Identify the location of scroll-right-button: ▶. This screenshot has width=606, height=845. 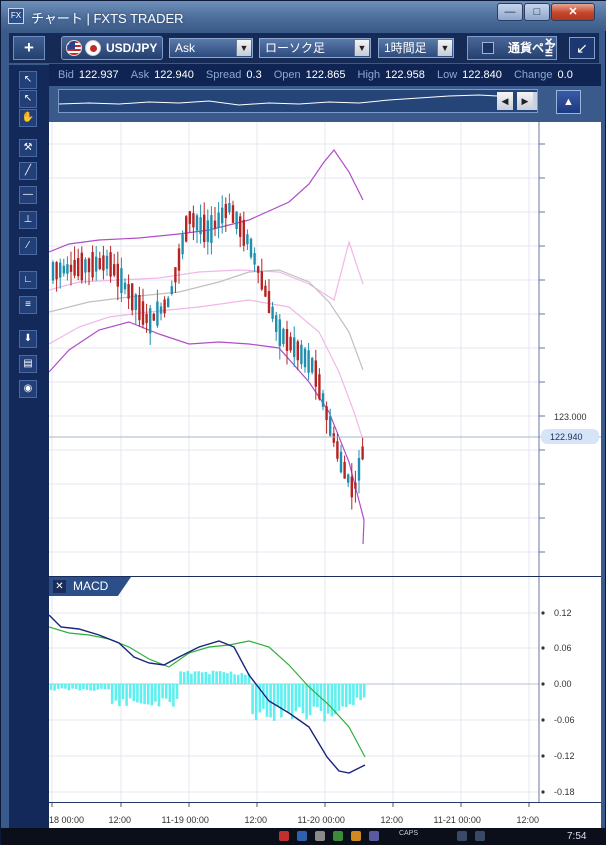
(525, 101).